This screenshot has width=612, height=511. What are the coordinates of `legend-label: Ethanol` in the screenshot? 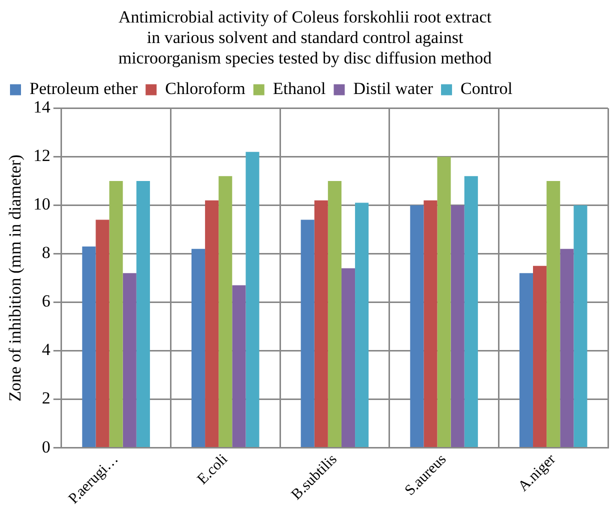 It's located at (299, 88).